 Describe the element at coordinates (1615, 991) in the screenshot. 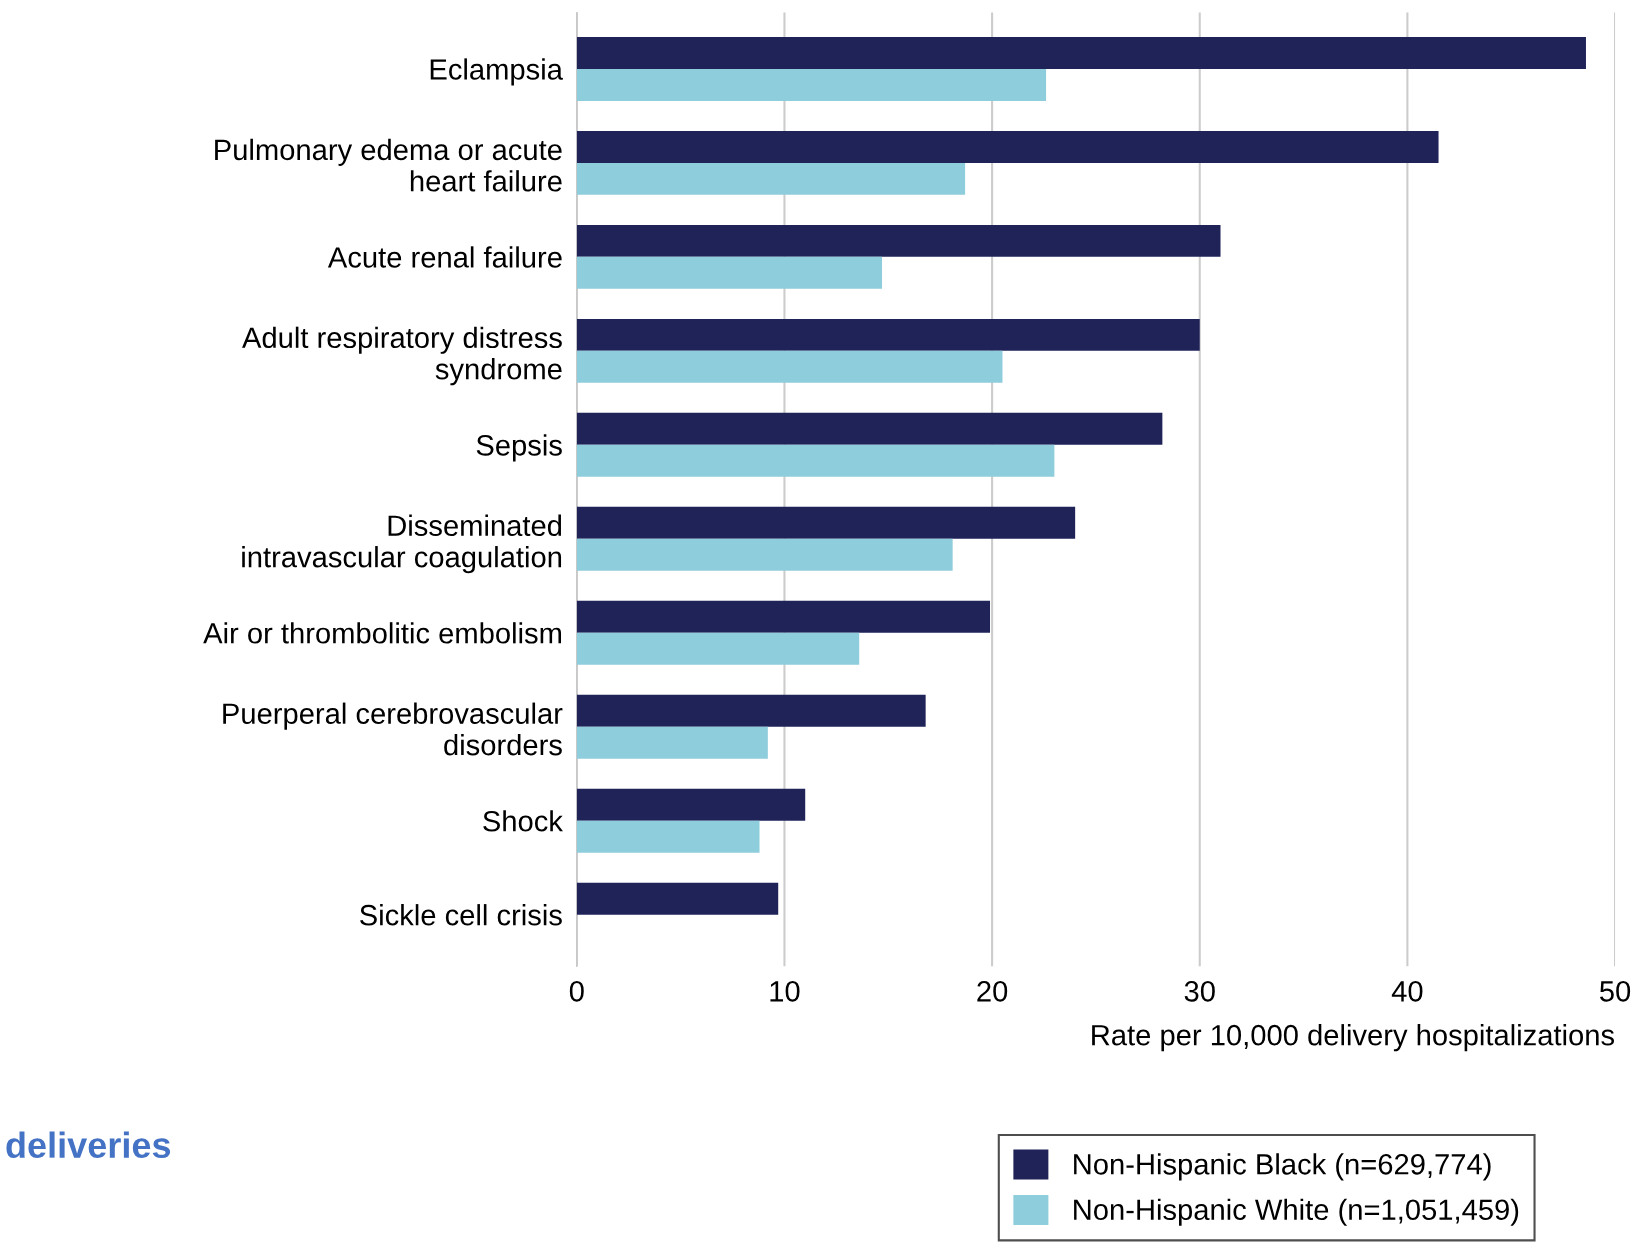

I see `x-tick-label: 50` at that location.